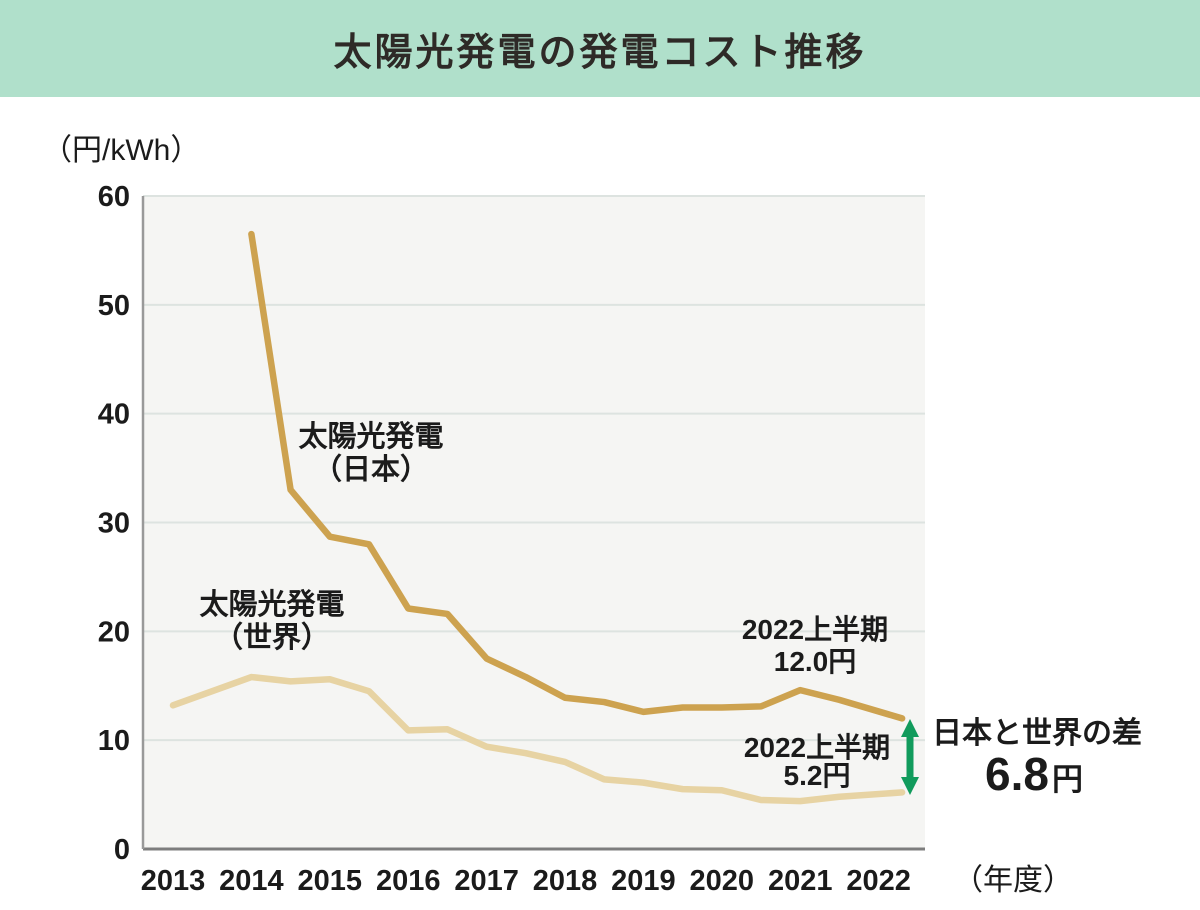  Describe the element at coordinates (114, 197) in the screenshot. I see `y-tick-label: 60` at that location.